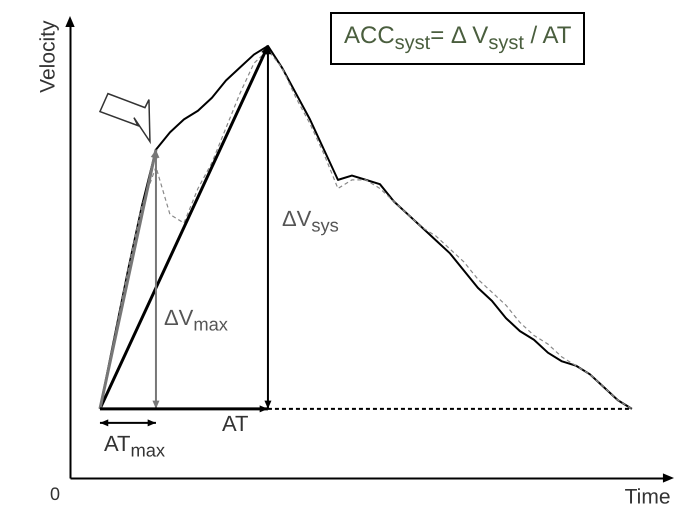 This screenshot has height=519, width=693. What do you see at coordinates (310, 221) in the screenshot?
I see `annotation: ΔV$_{sys}$` at bounding box center [310, 221].